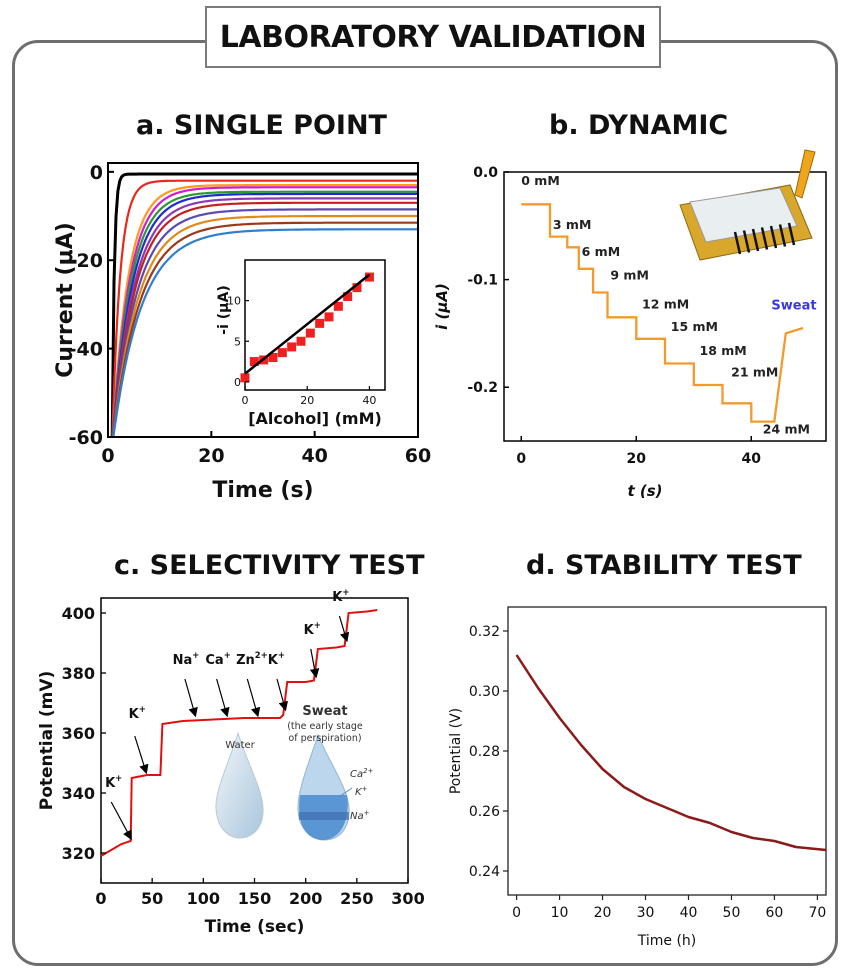 Image resolution: width=843 pixels, height=971 pixels. What do you see at coordinates (805, 174) in the screenshot?
I see `chart-b-device-pipette` at bounding box center [805, 174].